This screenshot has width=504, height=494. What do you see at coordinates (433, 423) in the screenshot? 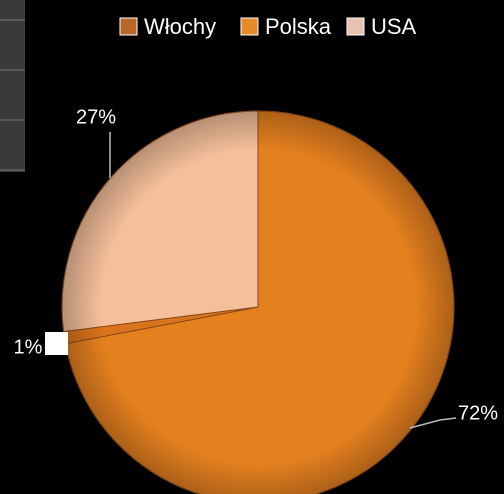
I see `leader-line` at bounding box center [433, 423].